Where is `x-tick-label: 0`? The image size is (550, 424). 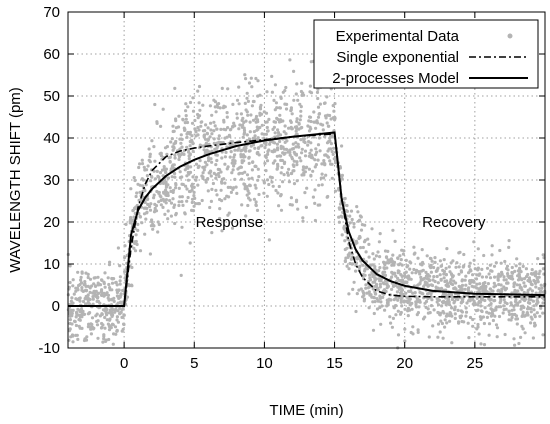 x-tick-label: 0 is located at coordinates (124, 363).